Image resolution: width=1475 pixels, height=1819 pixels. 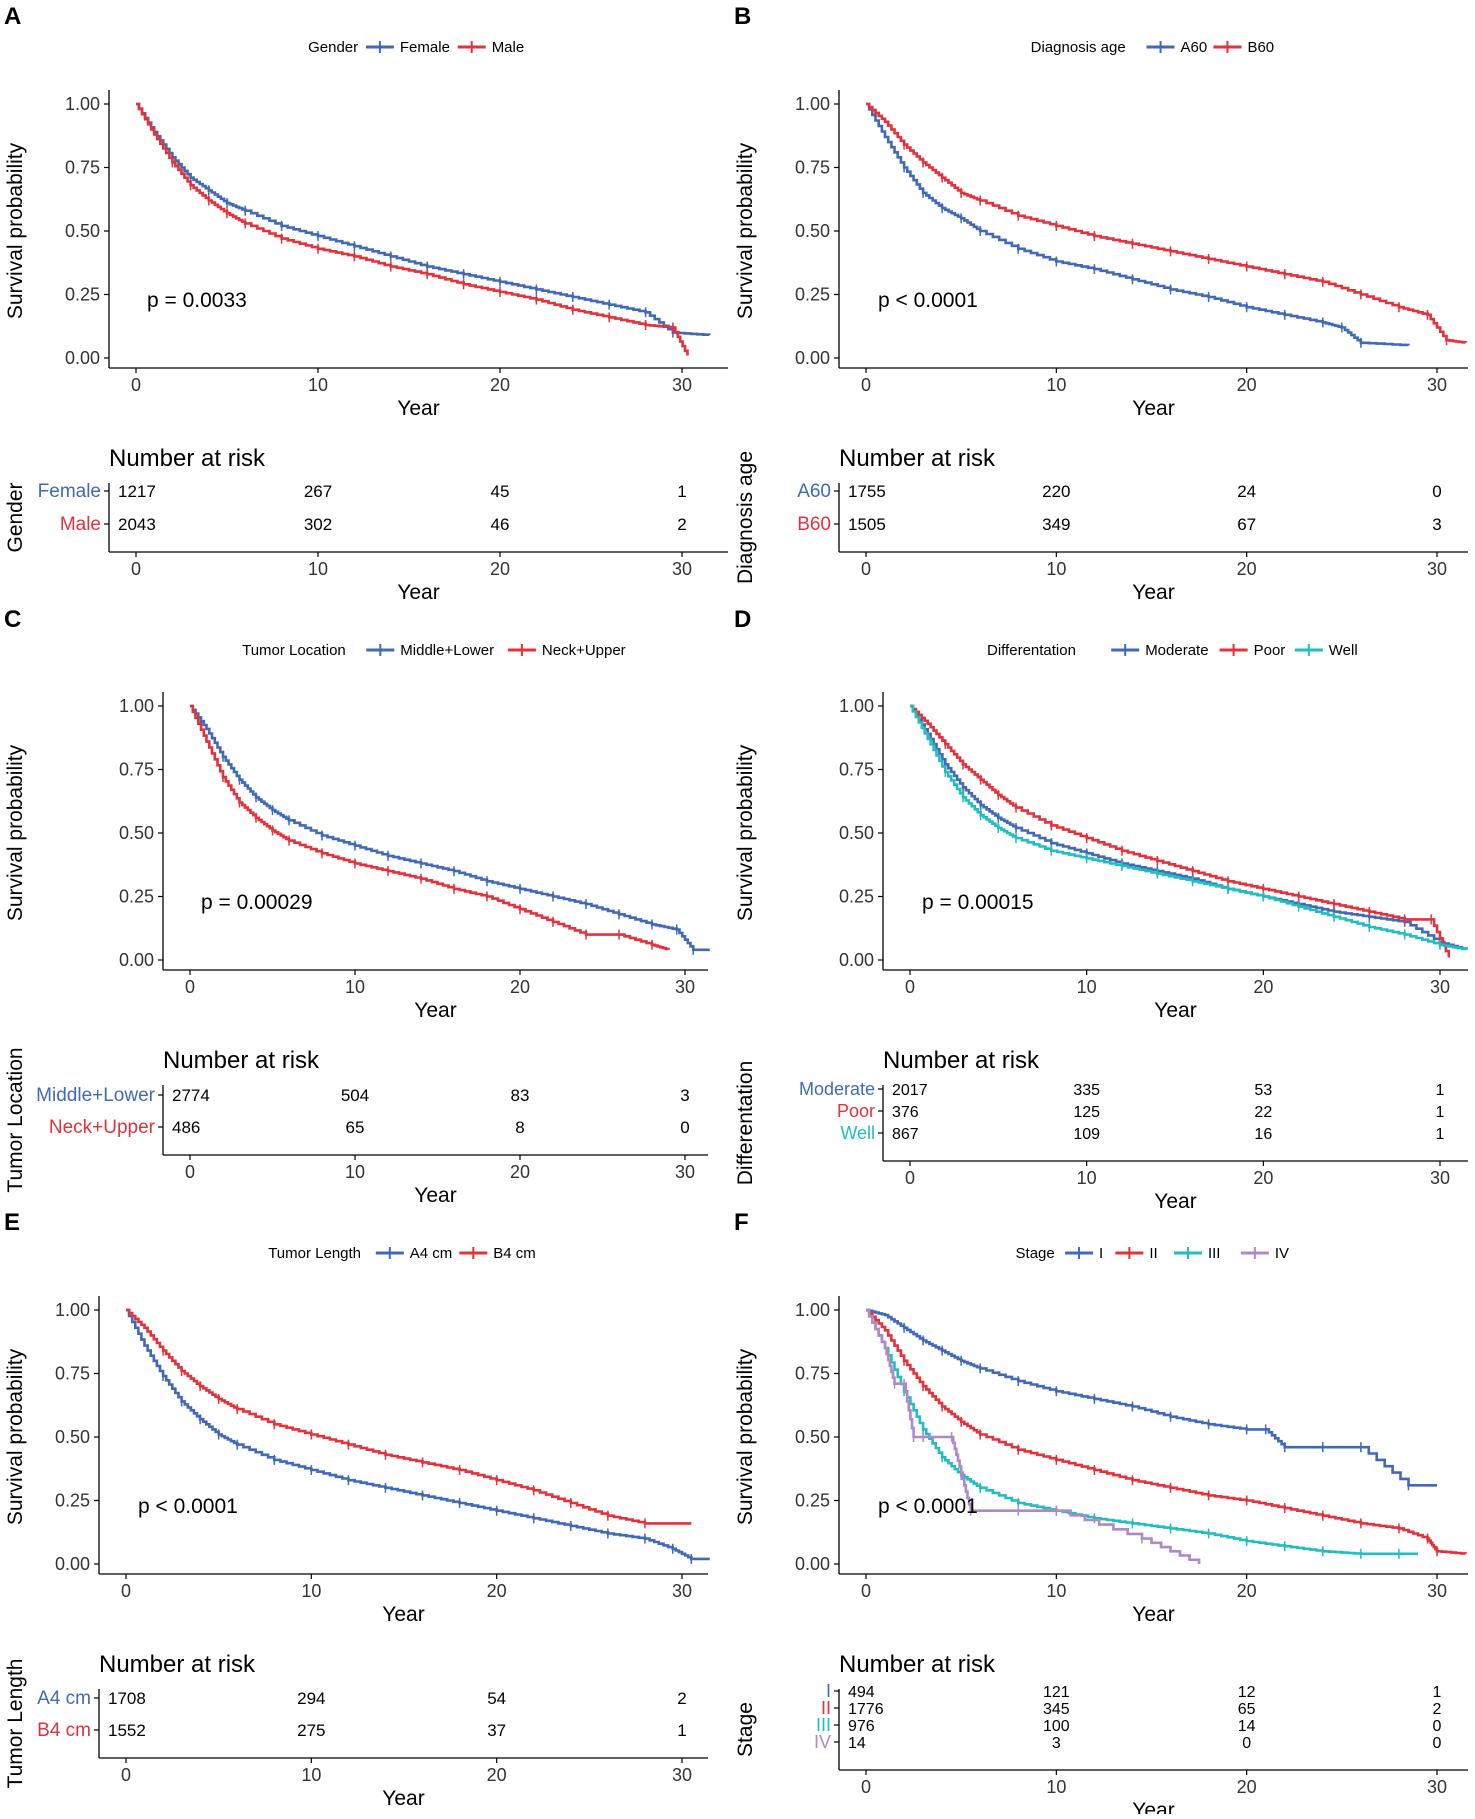 I want to click on legend-title: Gender, so click(x=333, y=47).